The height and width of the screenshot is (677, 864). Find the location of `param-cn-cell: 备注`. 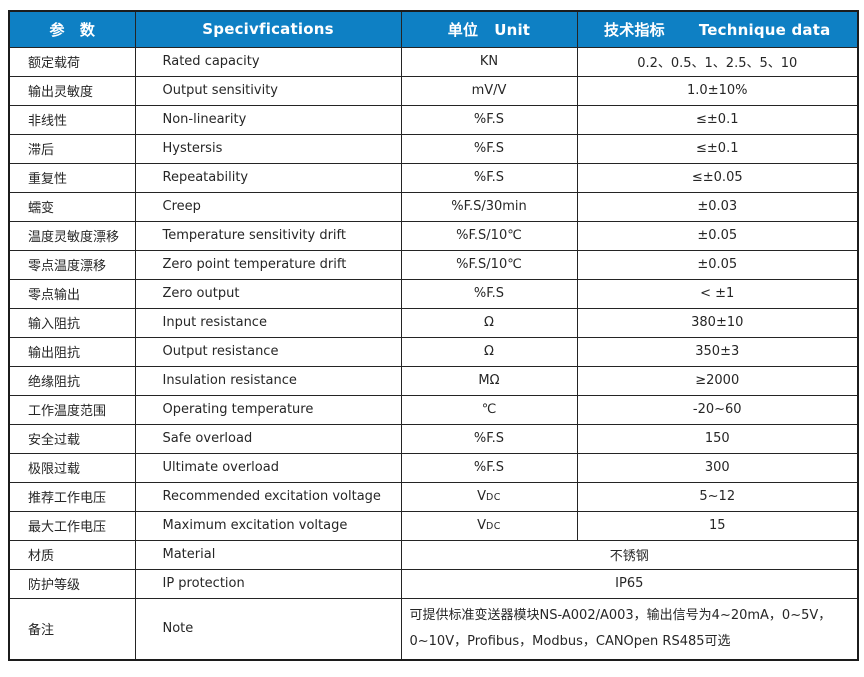

param-cn-cell: 备注 is located at coordinates (72, 628).